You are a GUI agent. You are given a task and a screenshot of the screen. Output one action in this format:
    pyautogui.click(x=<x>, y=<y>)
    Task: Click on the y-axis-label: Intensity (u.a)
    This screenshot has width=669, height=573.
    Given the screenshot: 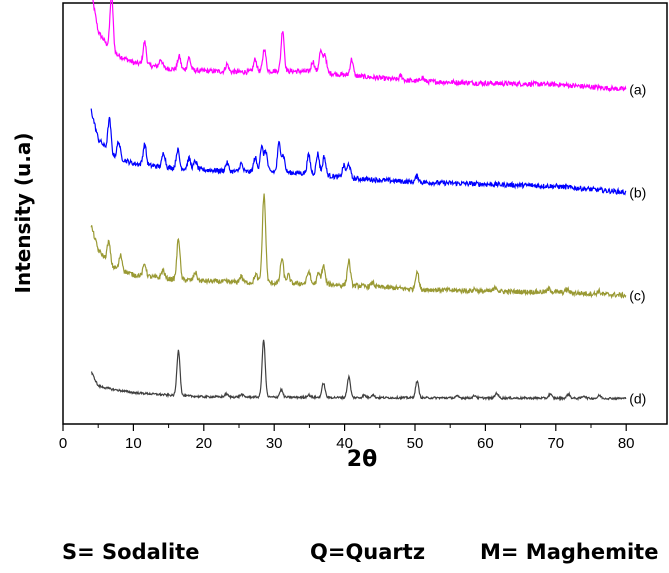 What is the action you would take?
    pyautogui.click(x=23, y=213)
    